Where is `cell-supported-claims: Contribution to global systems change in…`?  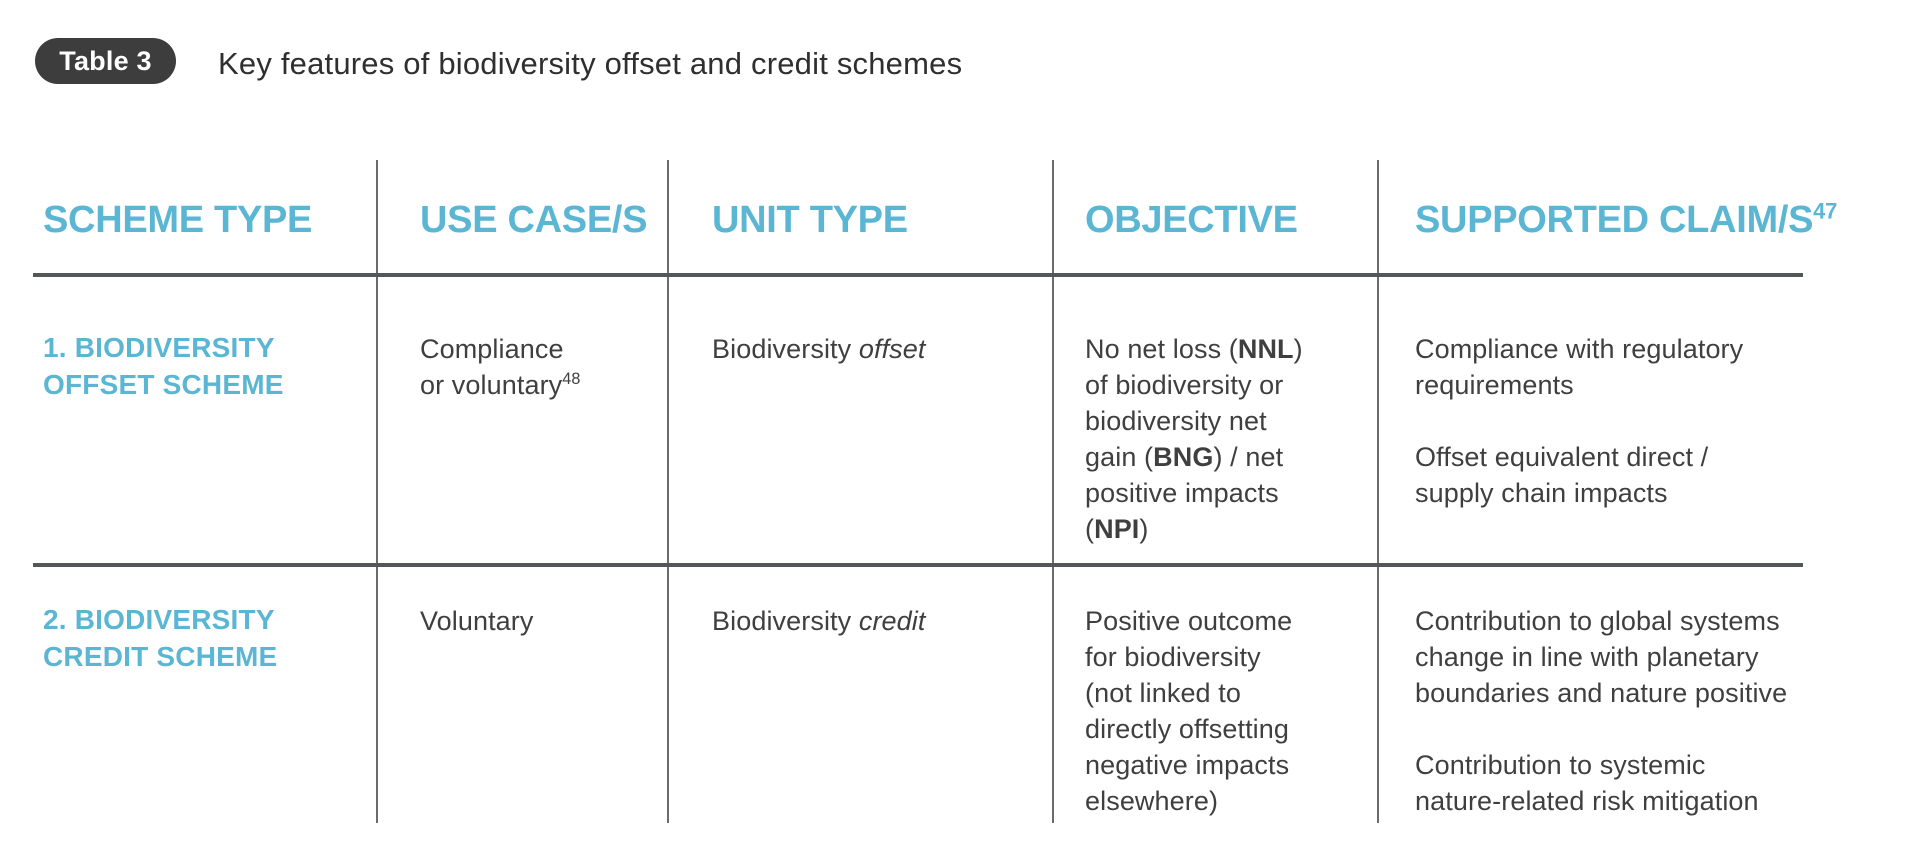 cell-supported-claims: Contribution to global systems change in… is located at coordinates (1601, 711).